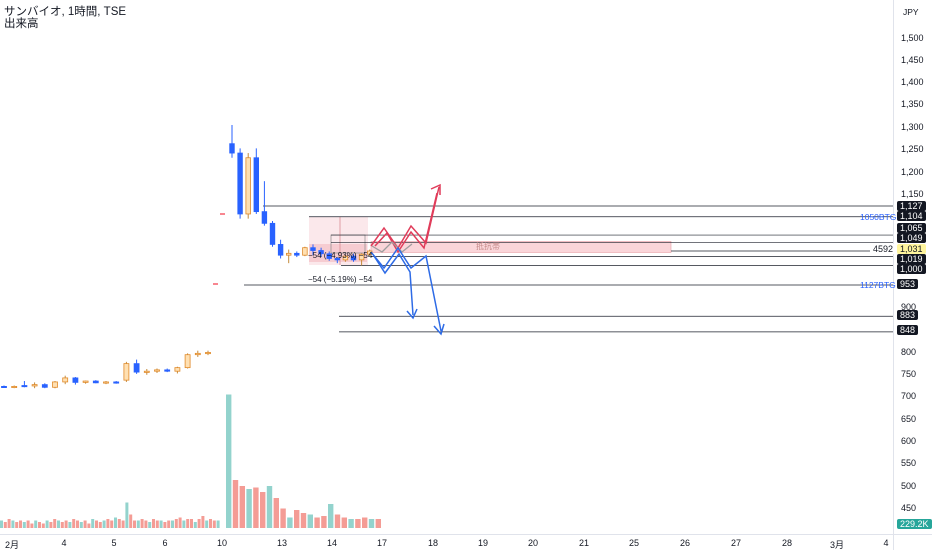  What do you see at coordinates (488, 246) in the screenshot?
I see `resistance-zone-label: 抵抗帯` at bounding box center [488, 246].